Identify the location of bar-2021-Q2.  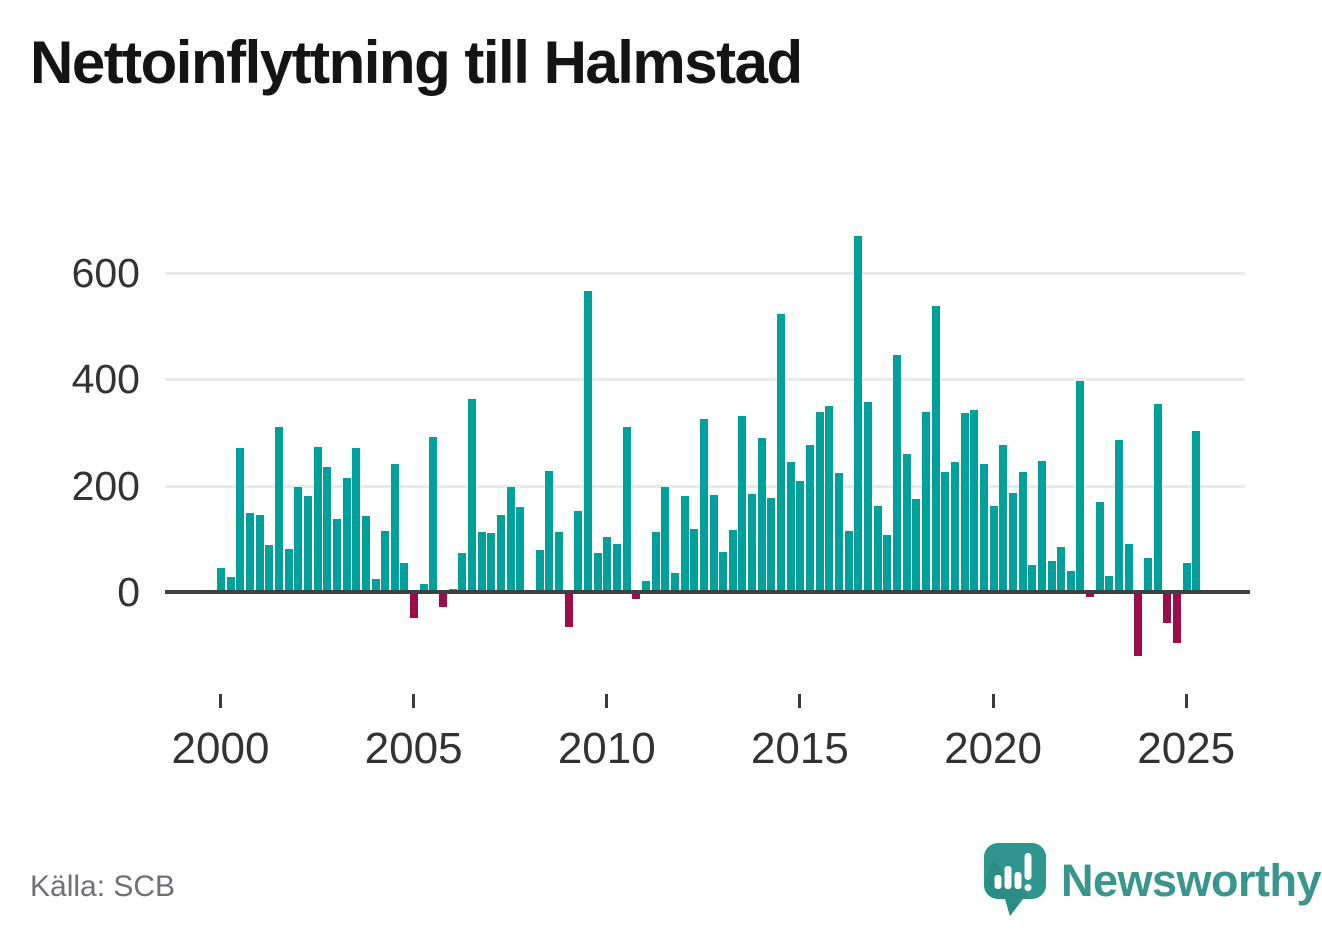
(1041, 526).